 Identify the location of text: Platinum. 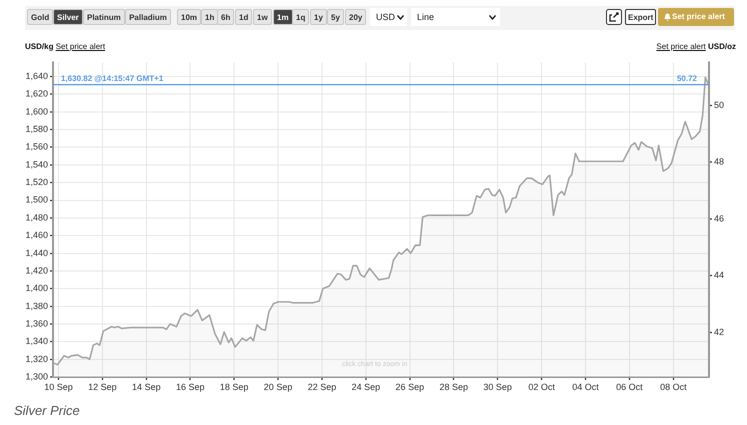
(104, 17).